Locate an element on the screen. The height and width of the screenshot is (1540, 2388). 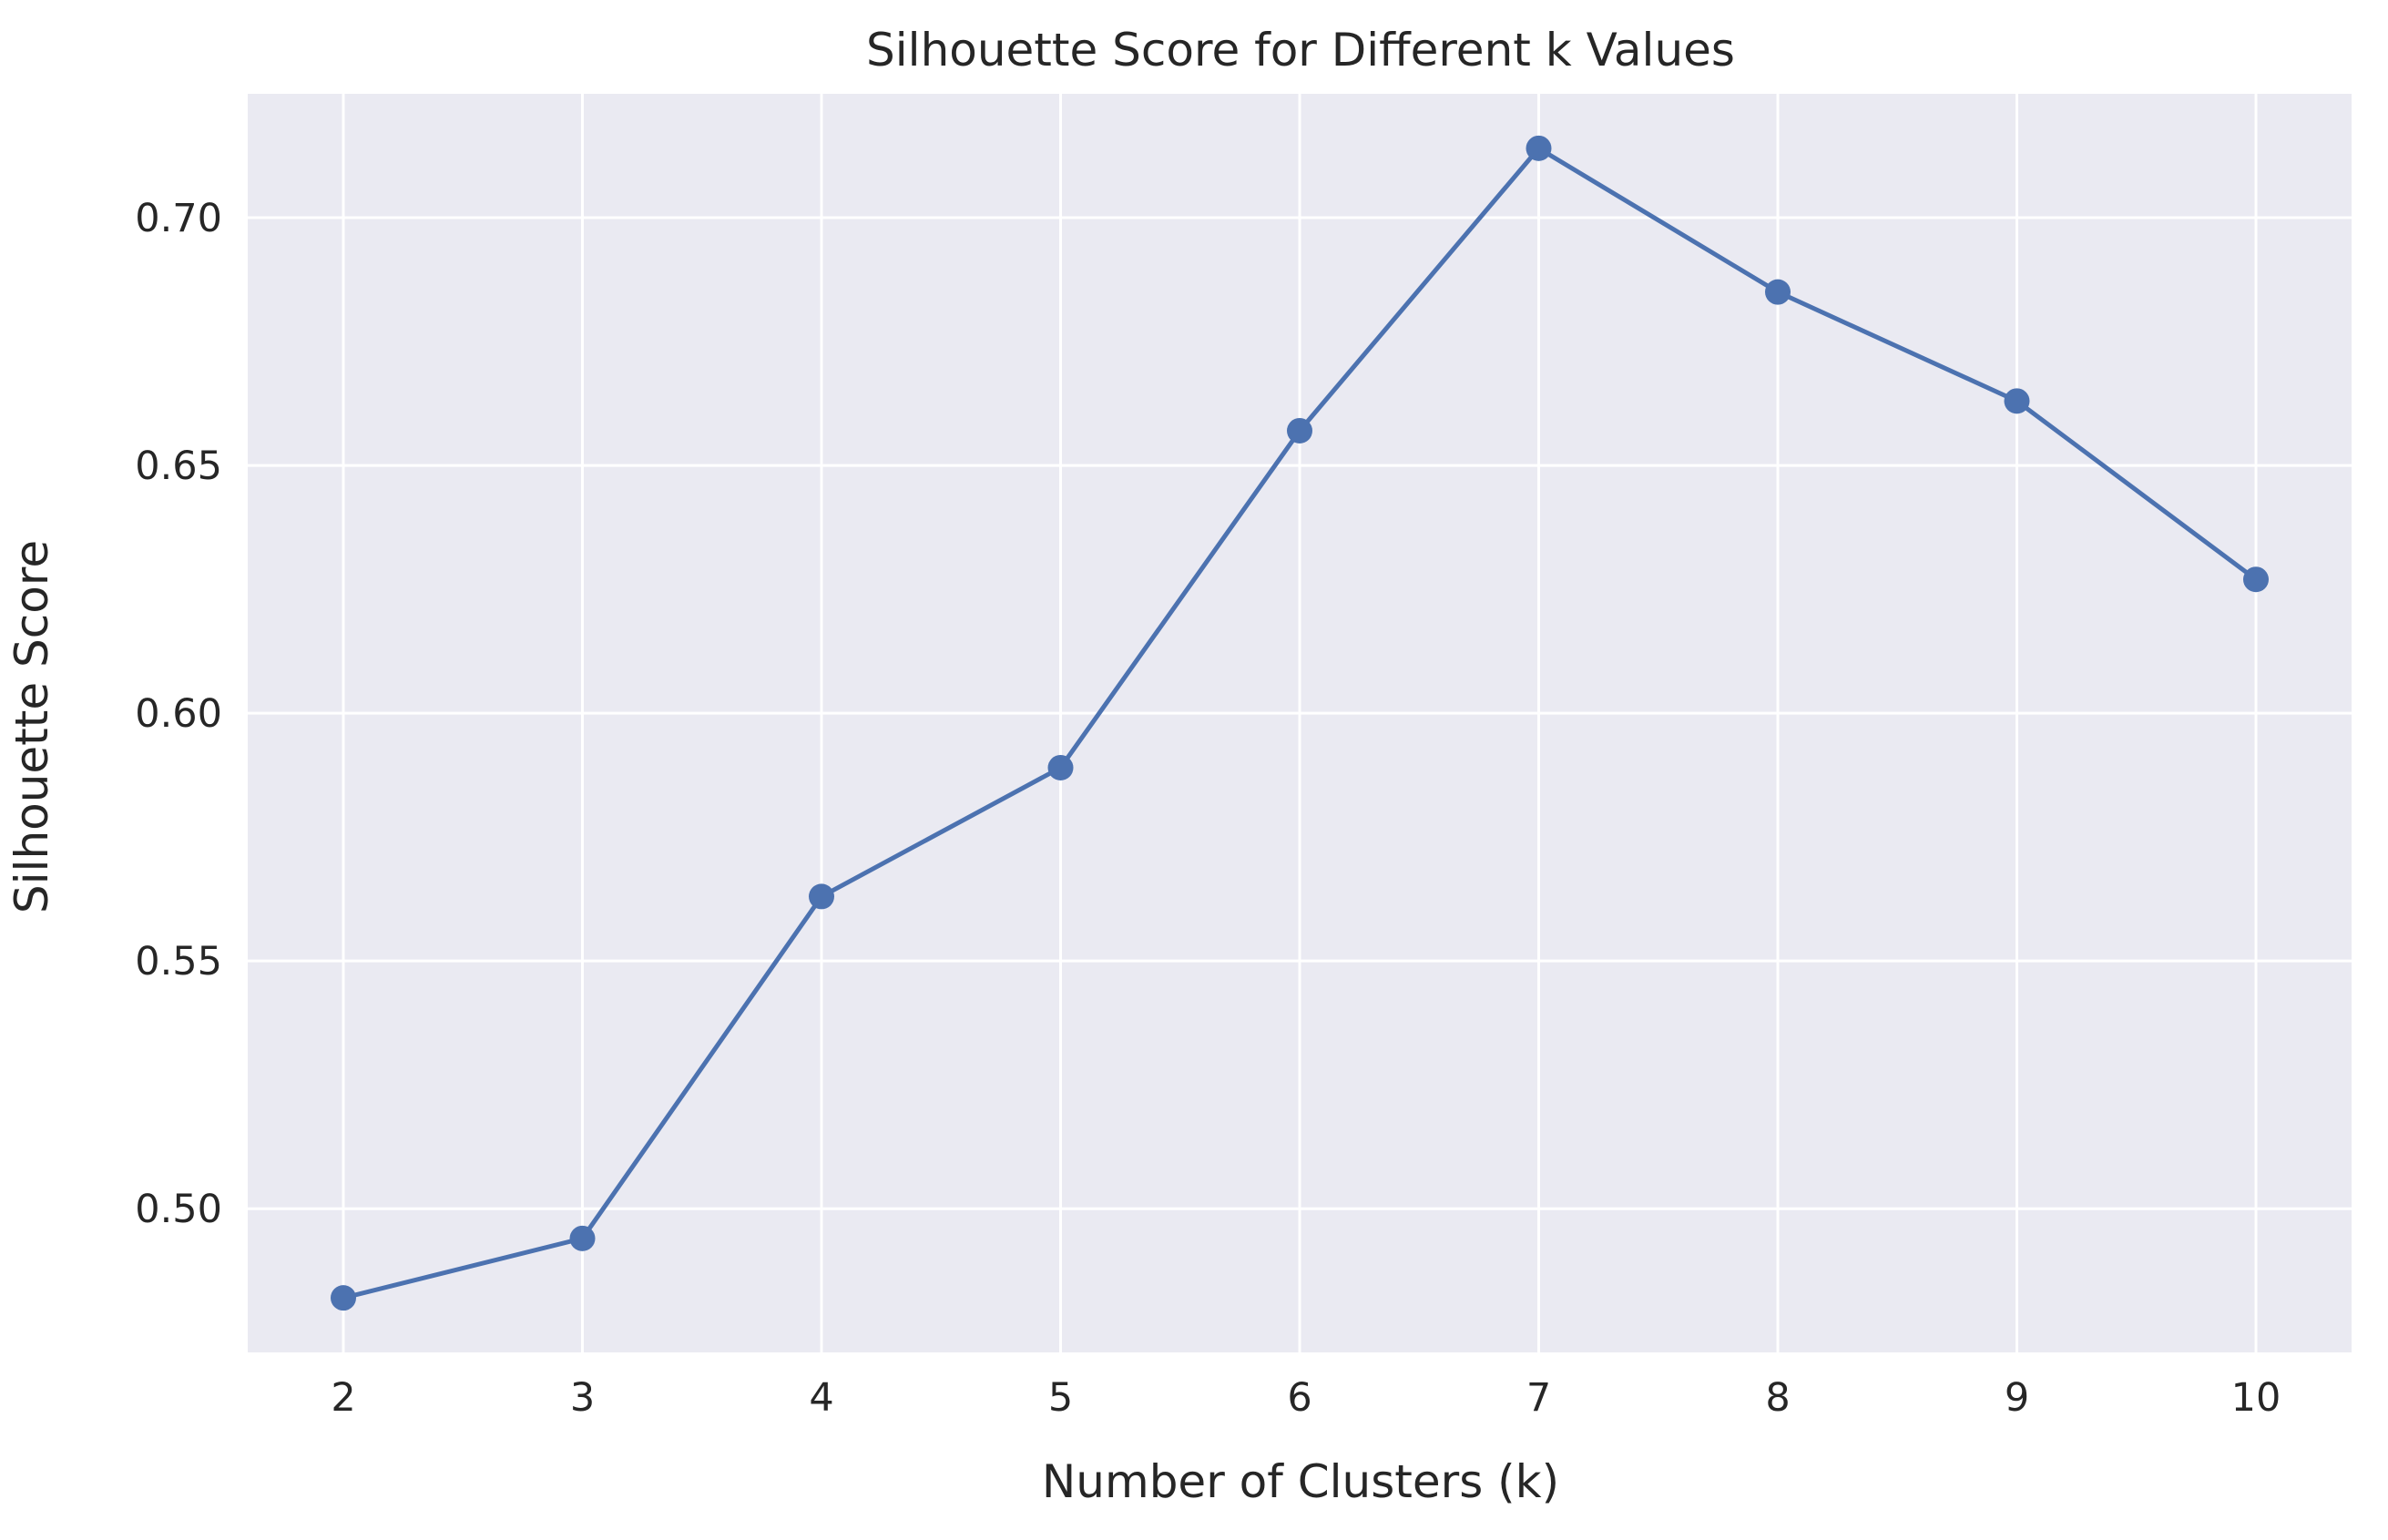
chart-title: Silhouette Score for Different k Values is located at coordinates (1300, 50).